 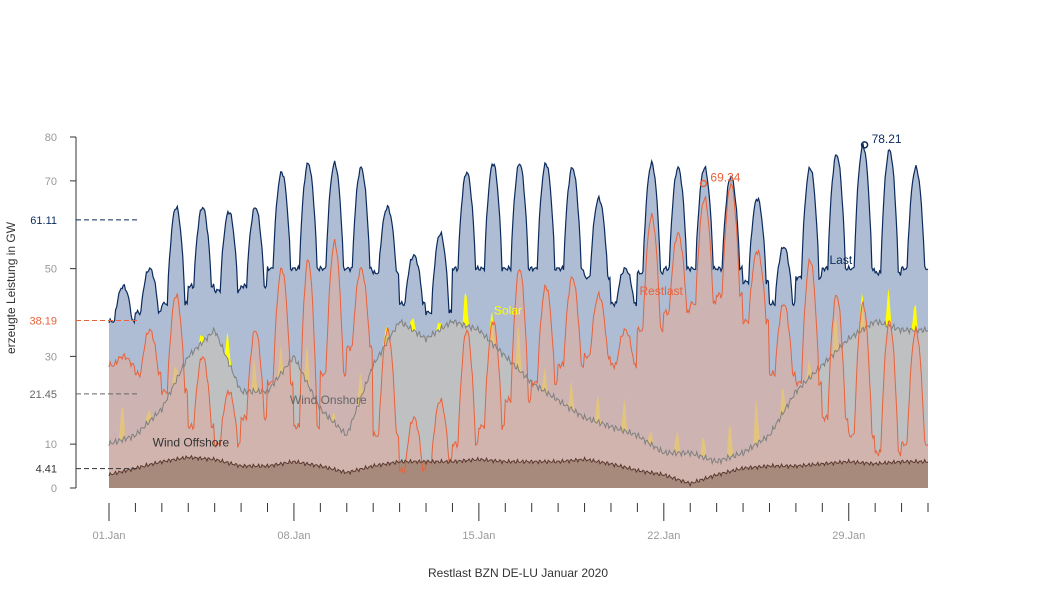 What do you see at coordinates (83, 345) in the screenshot?
I see `reference-lines: 61.11 38.19 21.45 4.41` at bounding box center [83, 345].